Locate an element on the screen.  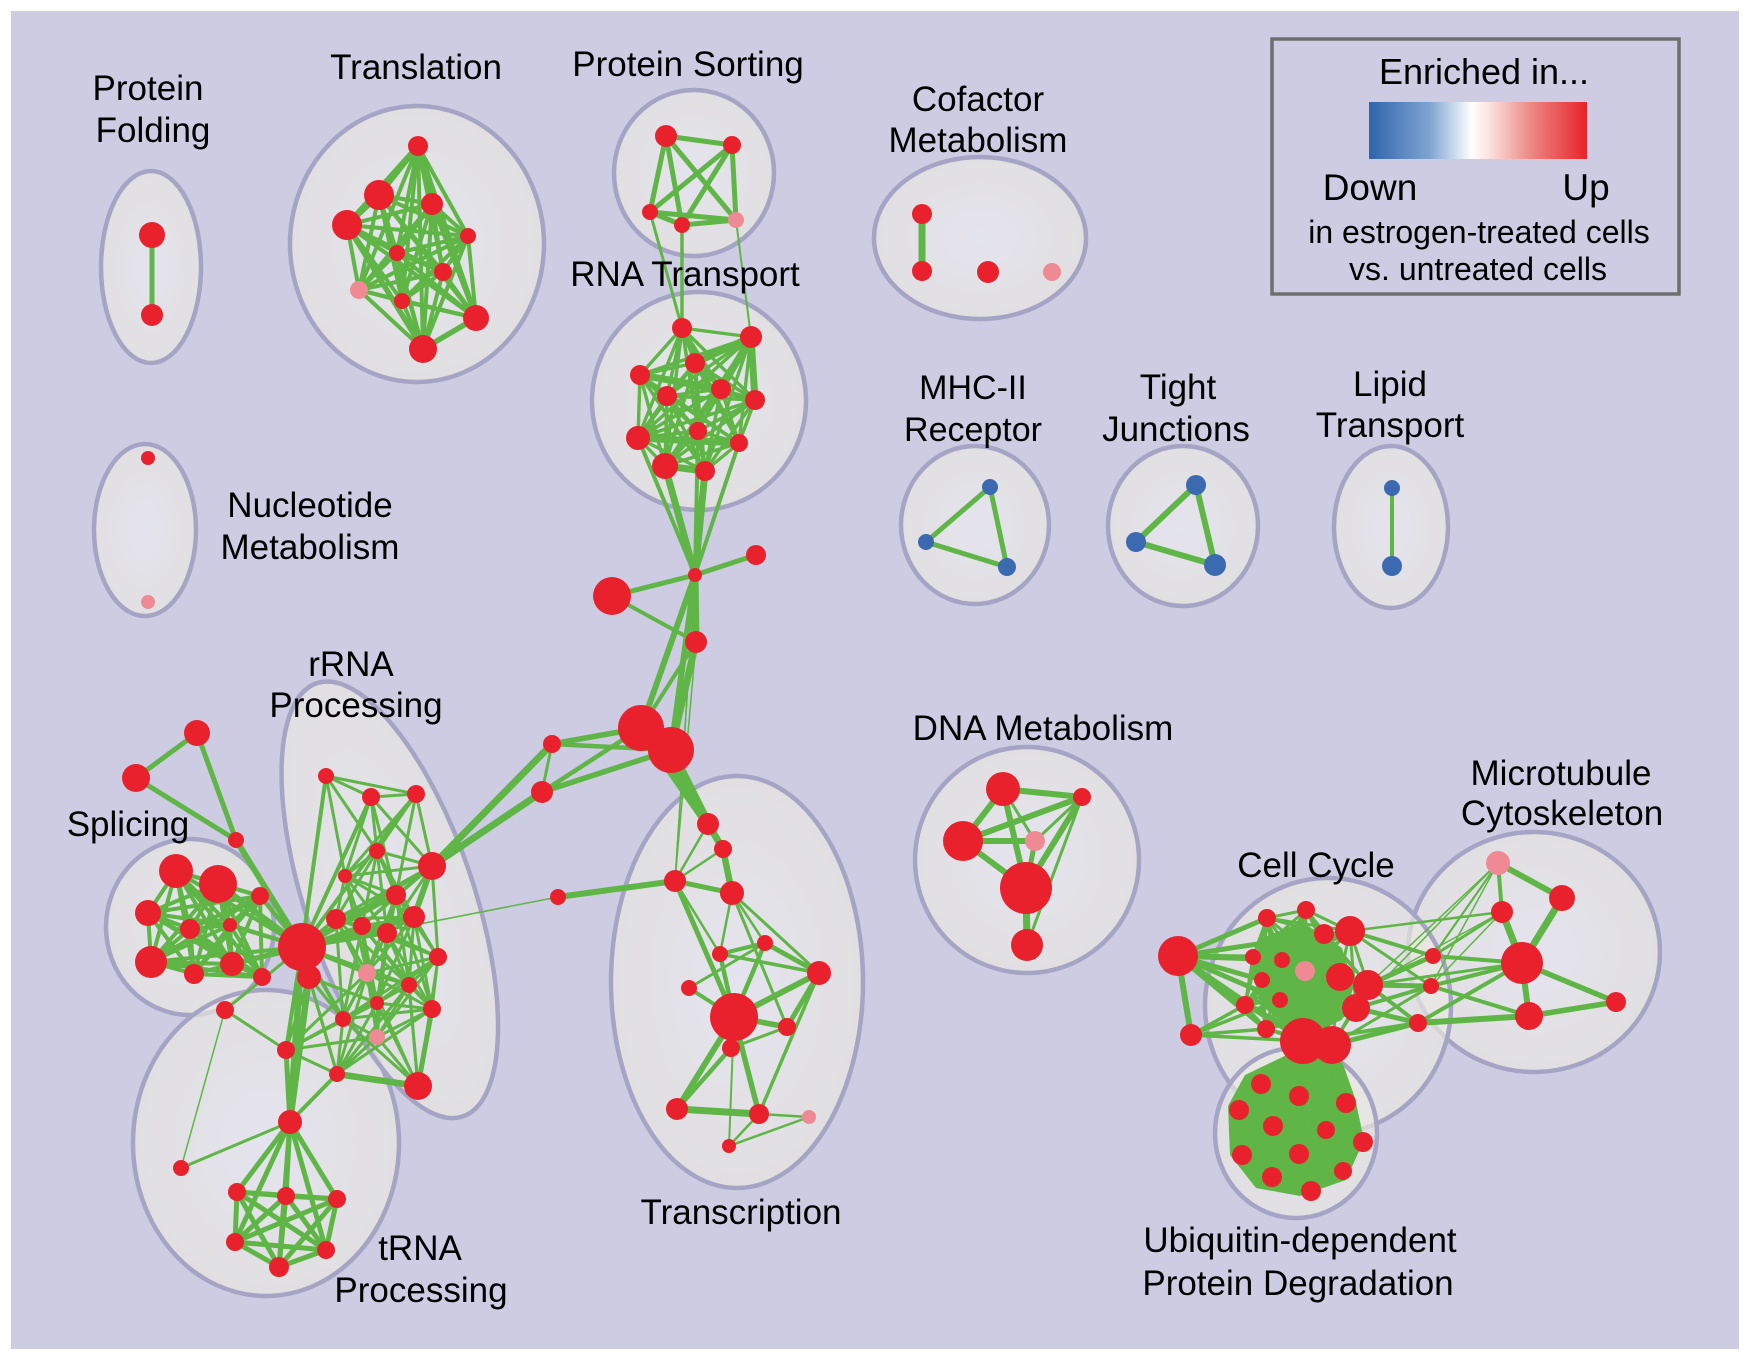
svg-text: Lipid is located at coordinates (1390, 384).